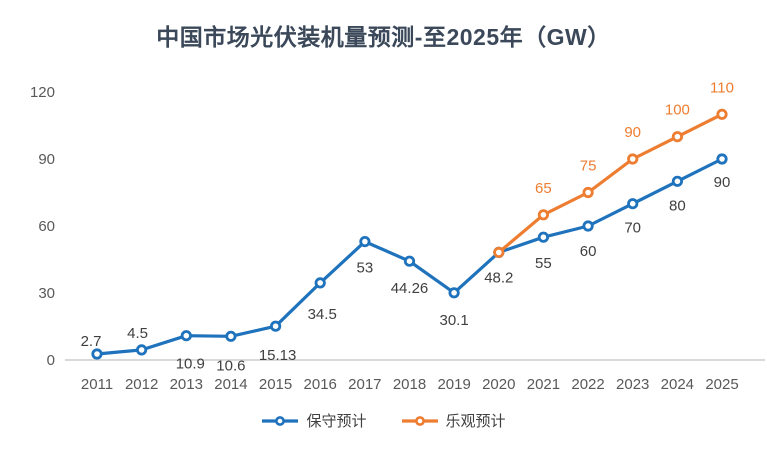  I want to click on conservative-data-label: 2.7, so click(91, 341).